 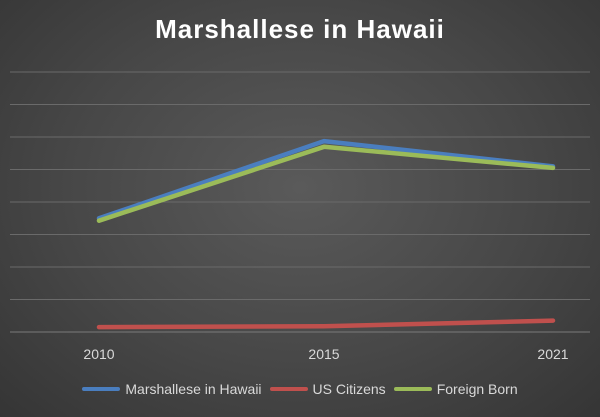 I want to click on x-tick-label: 2021, so click(x=552, y=354).